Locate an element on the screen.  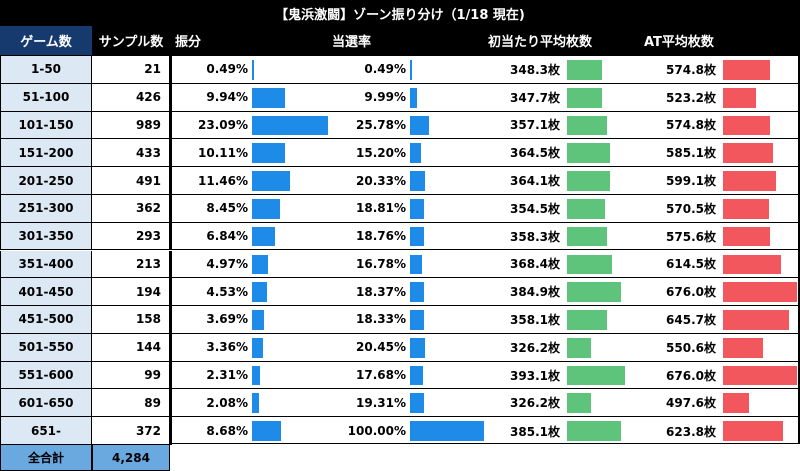
ratio-cell: 11.46% is located at coordinates (210, 180).